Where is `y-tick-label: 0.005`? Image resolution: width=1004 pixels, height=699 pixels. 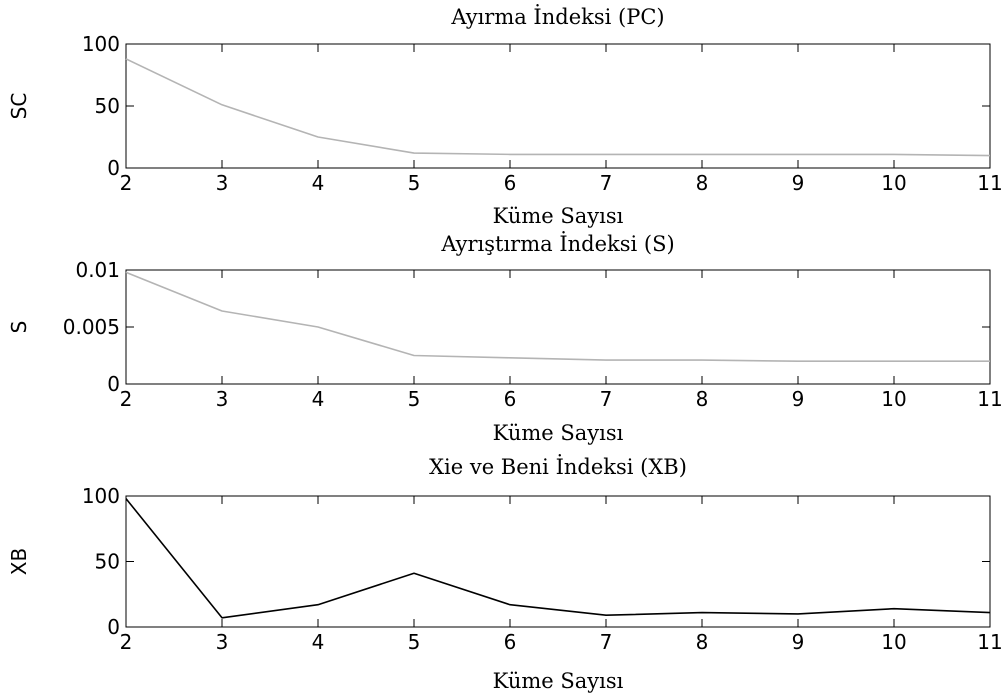 y-tick-label: 0.005 is located at coordinates (91, 327).